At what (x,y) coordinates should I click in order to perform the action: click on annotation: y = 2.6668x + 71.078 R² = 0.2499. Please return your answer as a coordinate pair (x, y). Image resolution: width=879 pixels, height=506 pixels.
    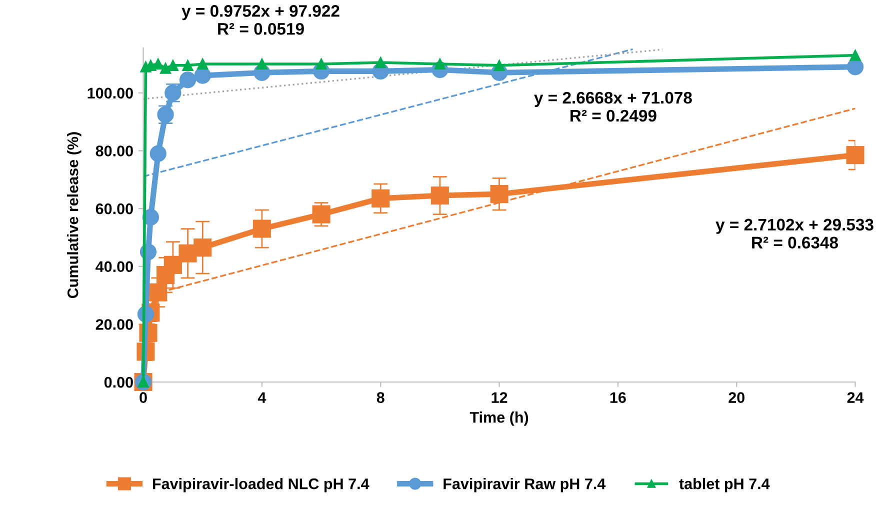
    Looking at the image, I should click on (613, 107).